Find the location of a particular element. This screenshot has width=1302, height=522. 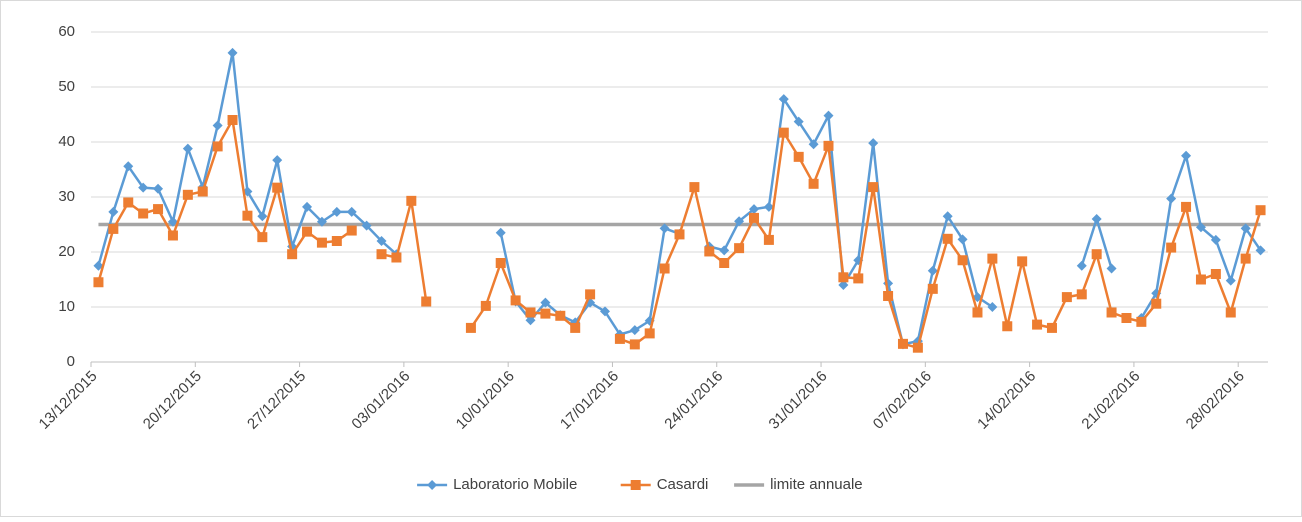

legend-label: Laboratorio Mobile is located at coordinates (515, 484).